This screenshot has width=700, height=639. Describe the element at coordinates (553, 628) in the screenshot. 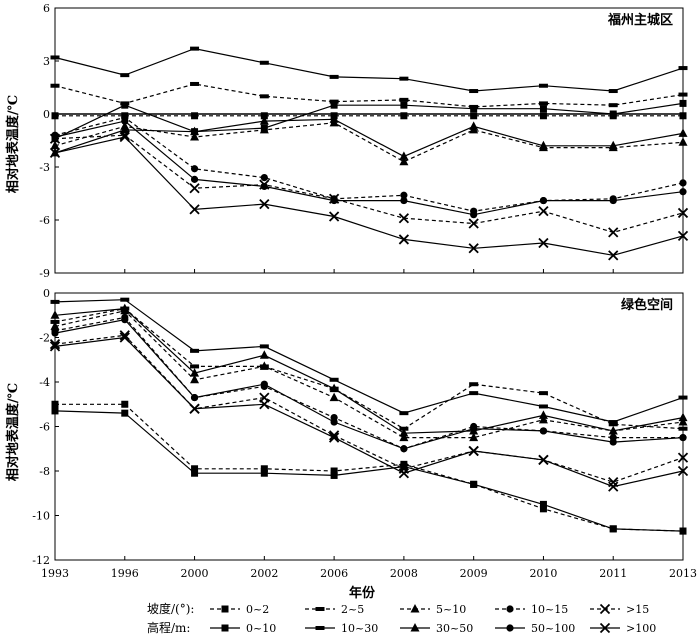

I see `legend-label: 50~100` at that location.